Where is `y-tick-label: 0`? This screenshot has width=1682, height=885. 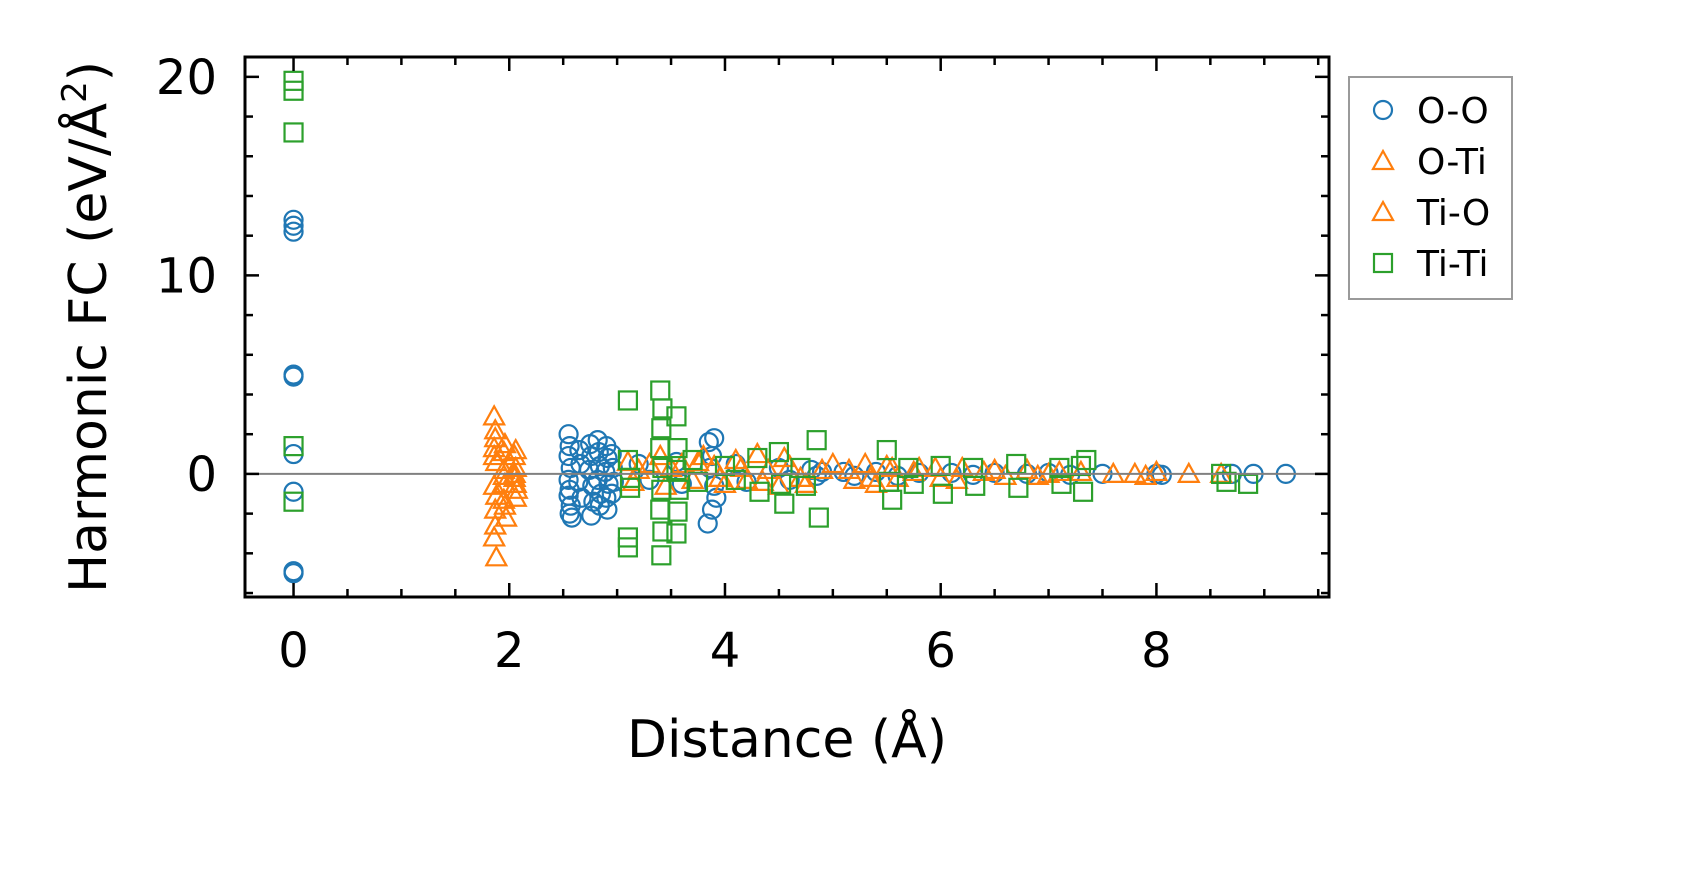
y-tick-label: 0 is located at coordinates (201, 475).